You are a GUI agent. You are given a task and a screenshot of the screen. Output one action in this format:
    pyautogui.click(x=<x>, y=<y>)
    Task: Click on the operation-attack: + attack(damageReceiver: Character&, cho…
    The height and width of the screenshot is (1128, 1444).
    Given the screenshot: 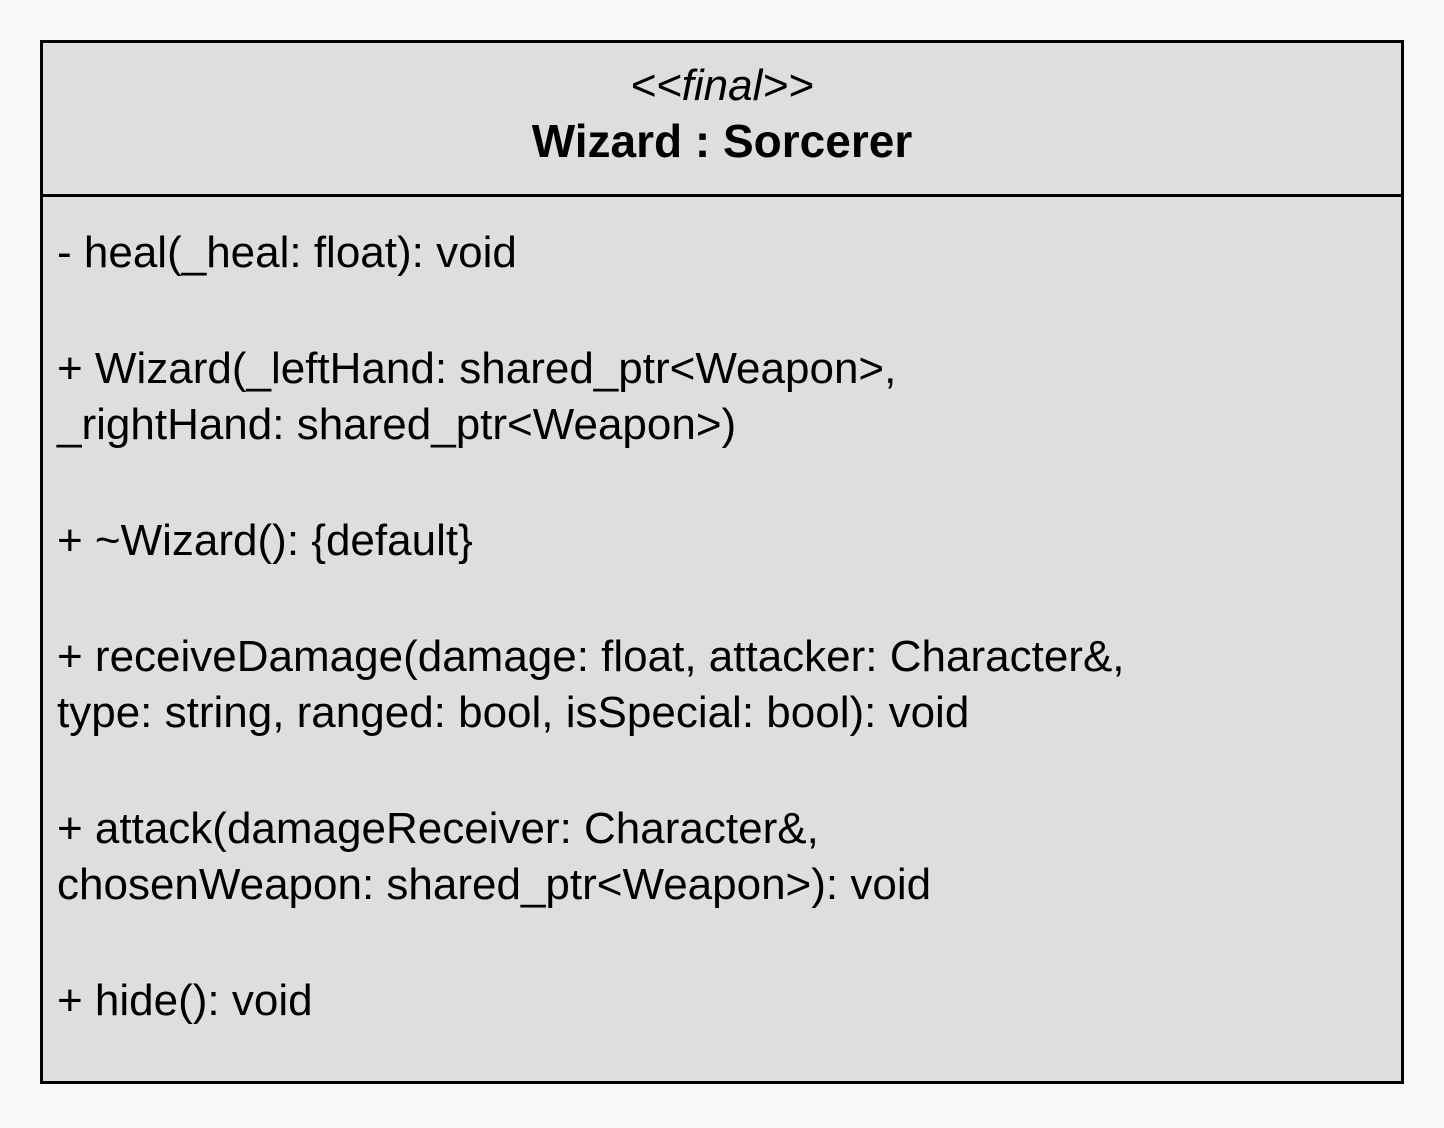 What is the action you would take?
    pyautogui.click(x=722, y=857)
    